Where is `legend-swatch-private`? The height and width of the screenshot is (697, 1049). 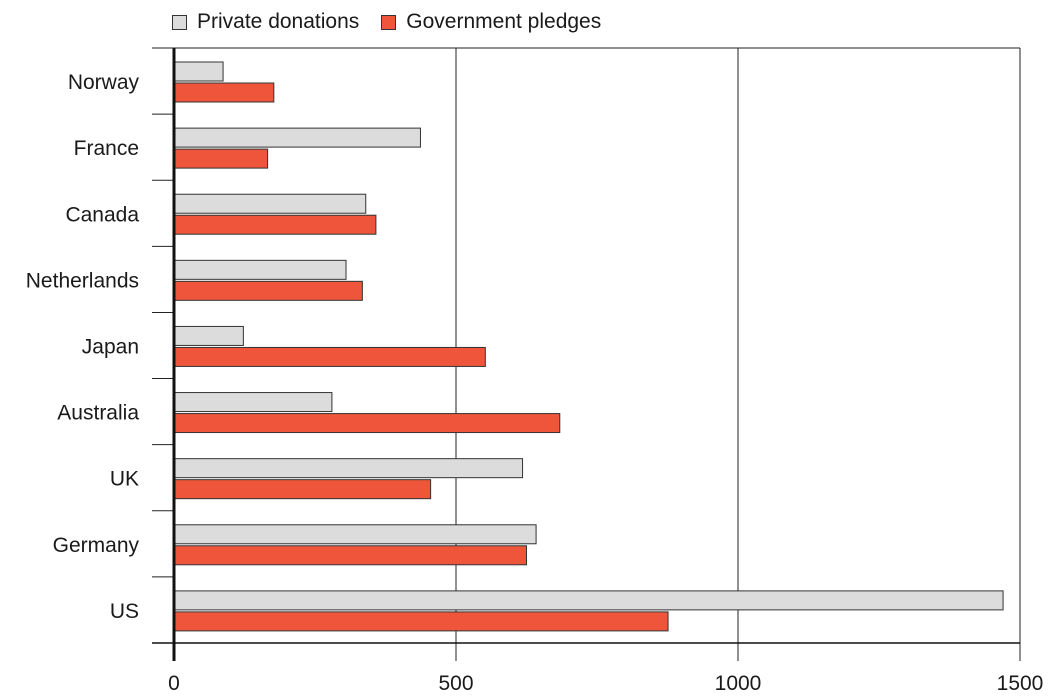
legend-swatch-private is located at coordinates (179, 22).